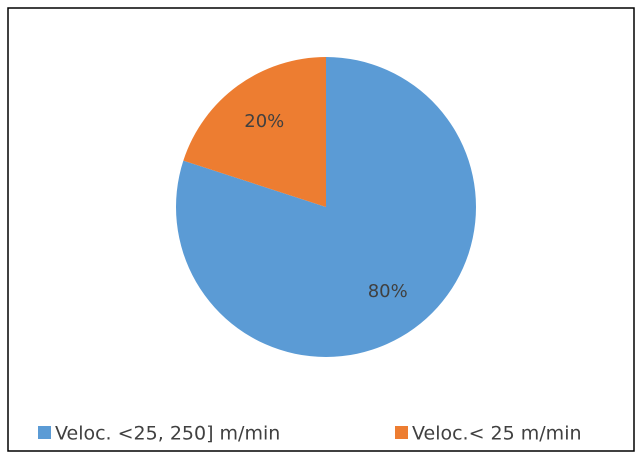  I want to click on legend-label: Veloc. <25, 250] m/min, so click(167, 434).